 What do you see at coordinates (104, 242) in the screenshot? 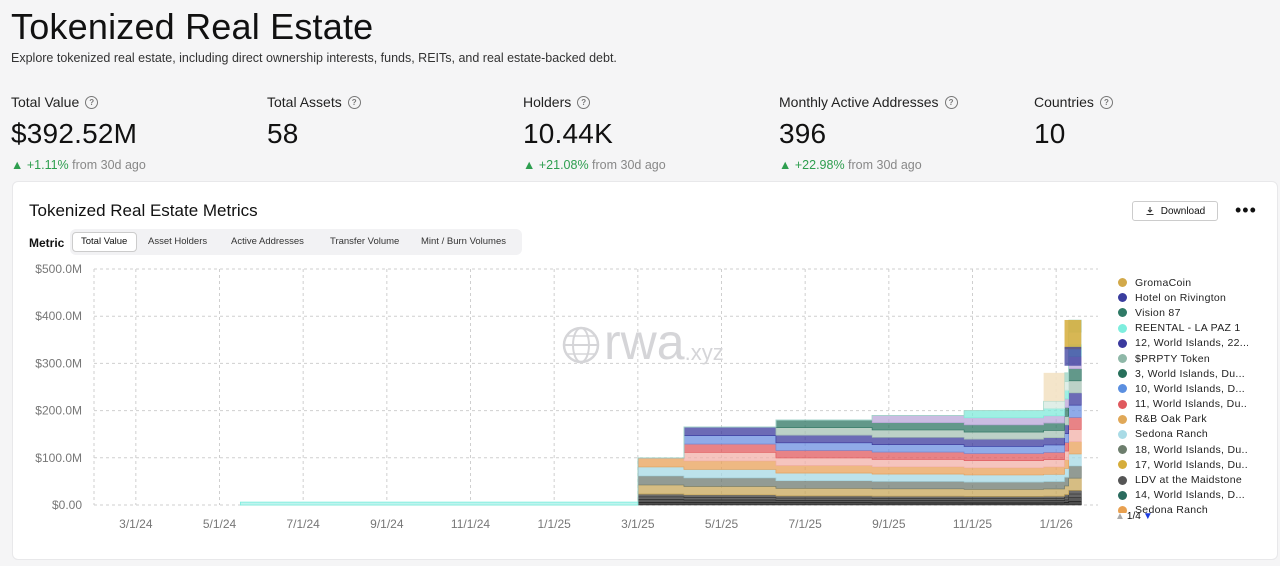
I see `tab-total-value: Total Value` at bounding box center [104, 242].